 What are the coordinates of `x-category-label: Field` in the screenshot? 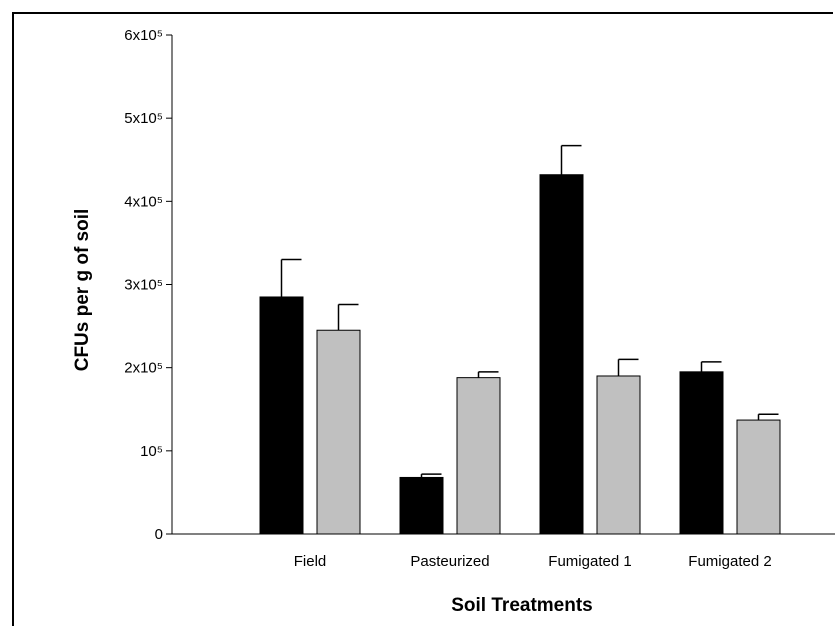 It's located at (310, 561).